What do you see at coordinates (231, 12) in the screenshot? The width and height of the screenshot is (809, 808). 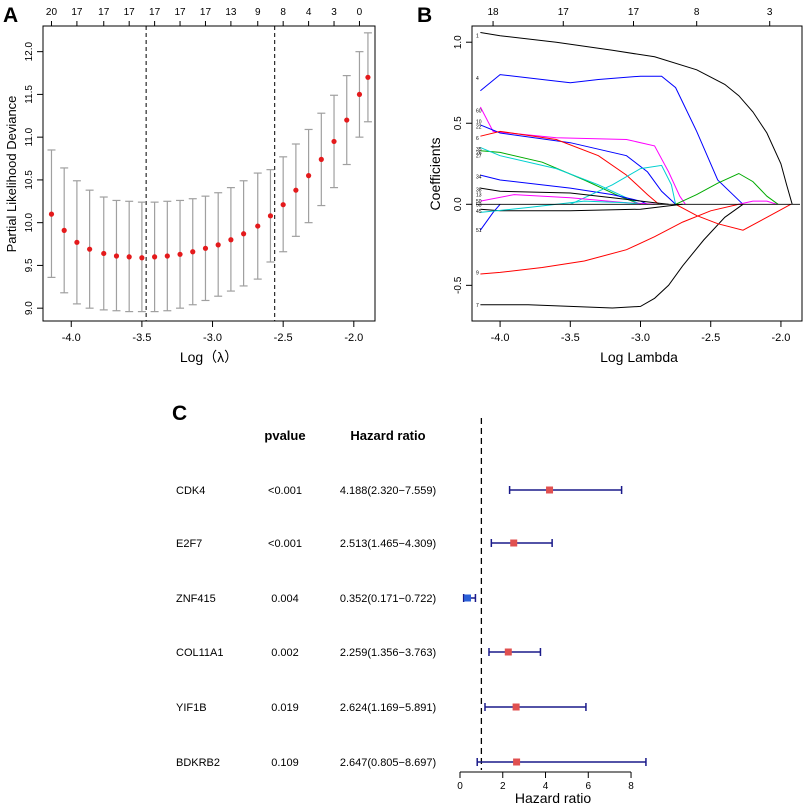 I see `a-top-tick-label: 13` at bounding box center [231, 12].